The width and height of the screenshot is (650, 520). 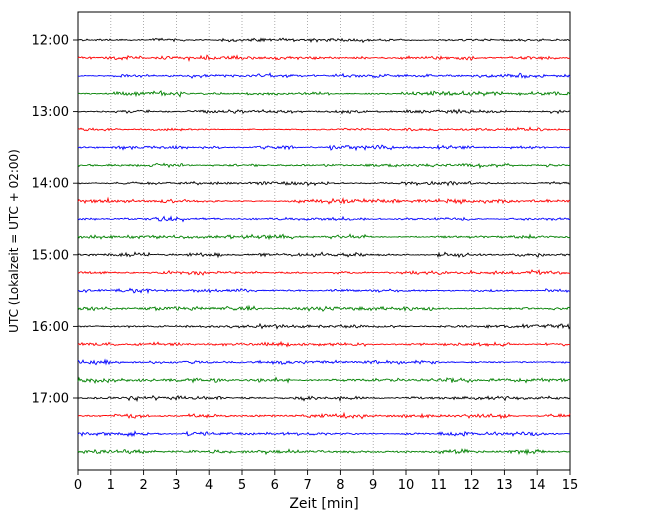 What do you see at coordinates (14, 241) in the screenshot?
I see `y-axis-label: UTC (Lokalzeit = UTC + 02:00)` at bounding box center [14, 241].